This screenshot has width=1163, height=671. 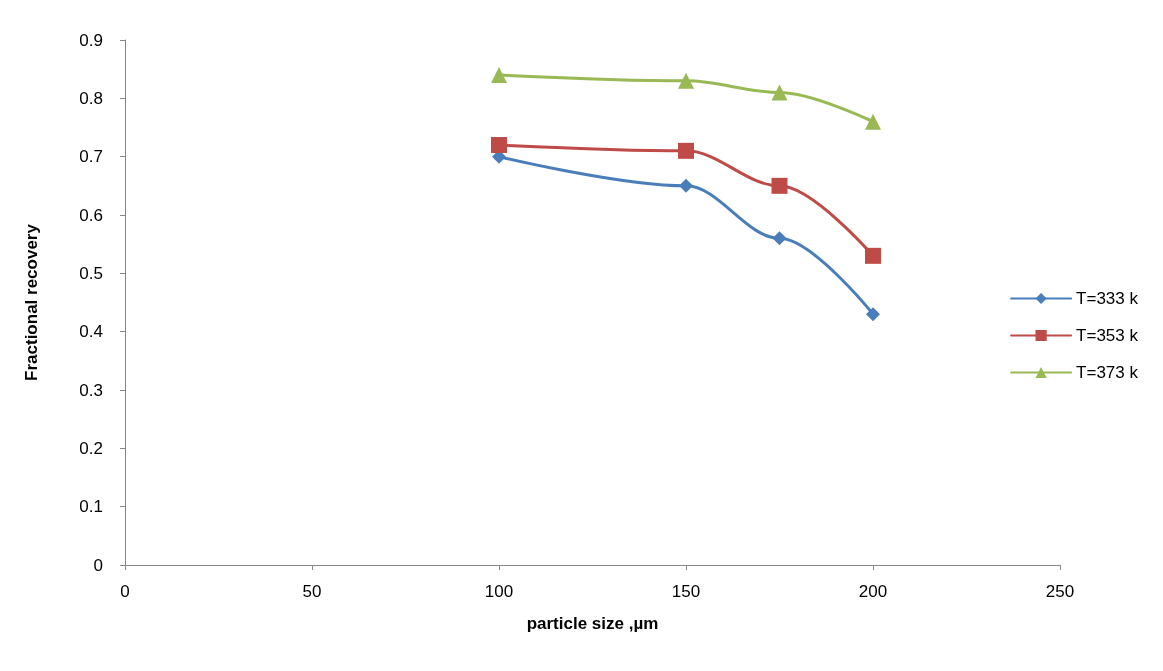 I want to click on x-tick-label: 50, so click(x=312, y=591).